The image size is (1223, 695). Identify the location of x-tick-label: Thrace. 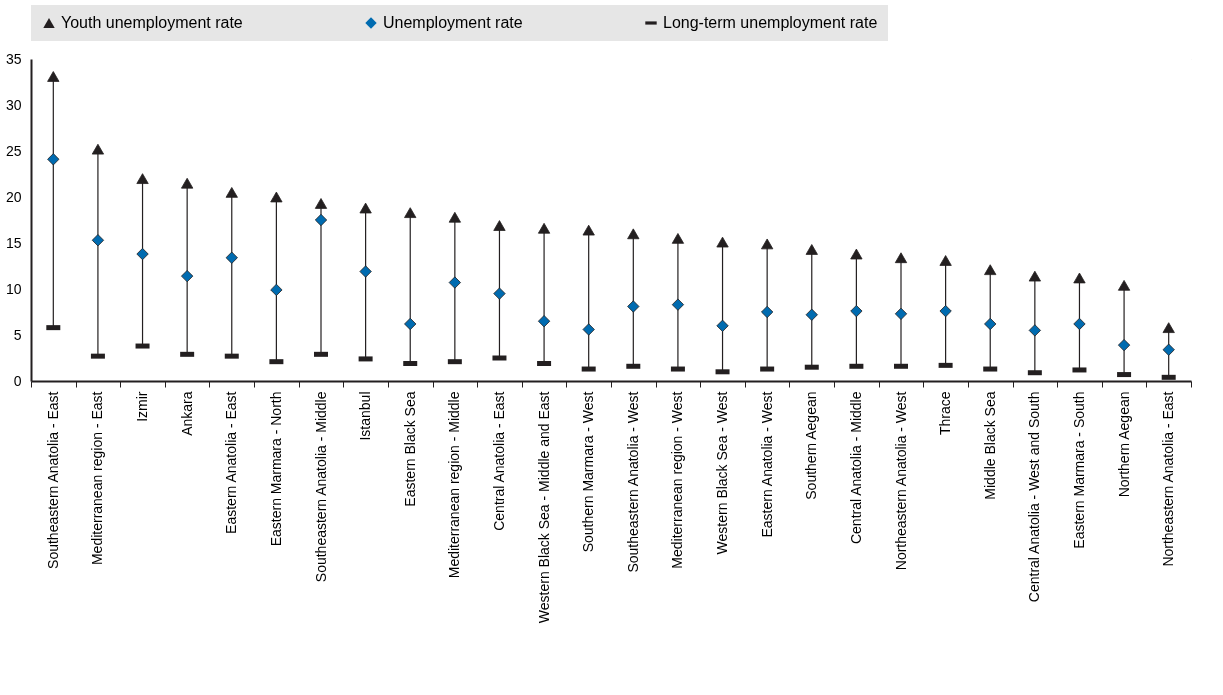
(945, 413).